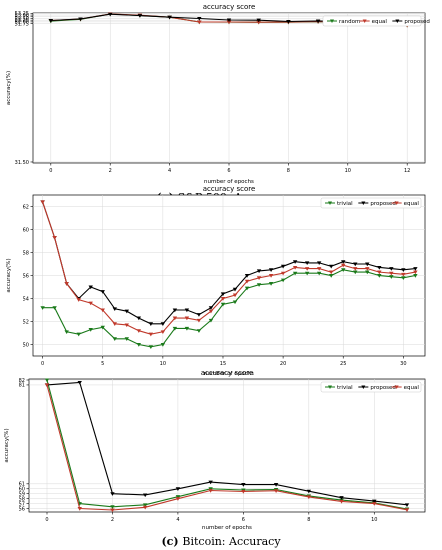 Image resolution: width=442 pixels, height=550 pixels. I want to click on y-tick-label: 59, so click(22, 495).